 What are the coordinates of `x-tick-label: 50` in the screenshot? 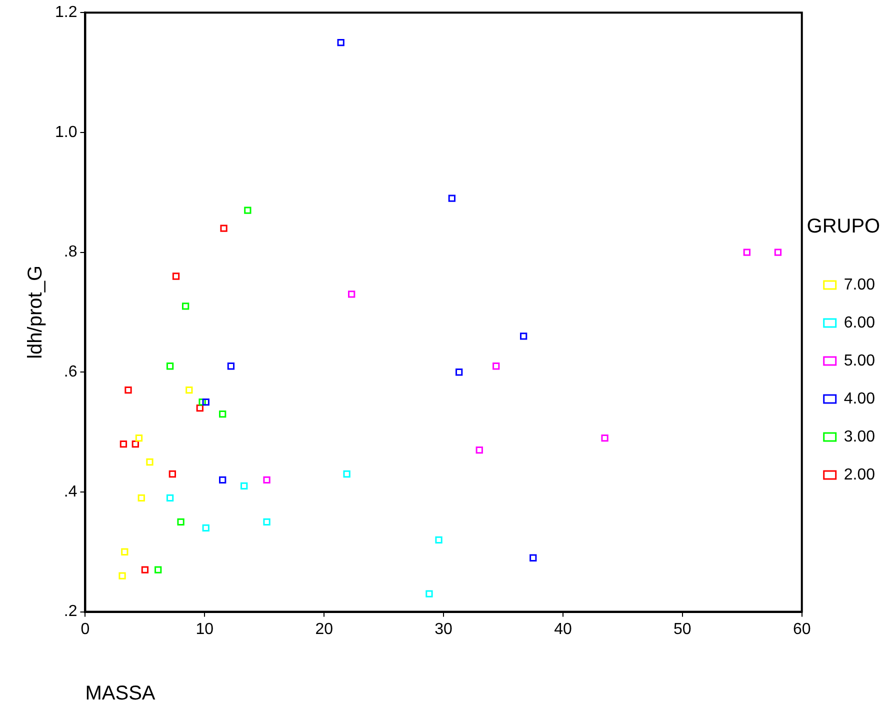 It's located at (683, 629).